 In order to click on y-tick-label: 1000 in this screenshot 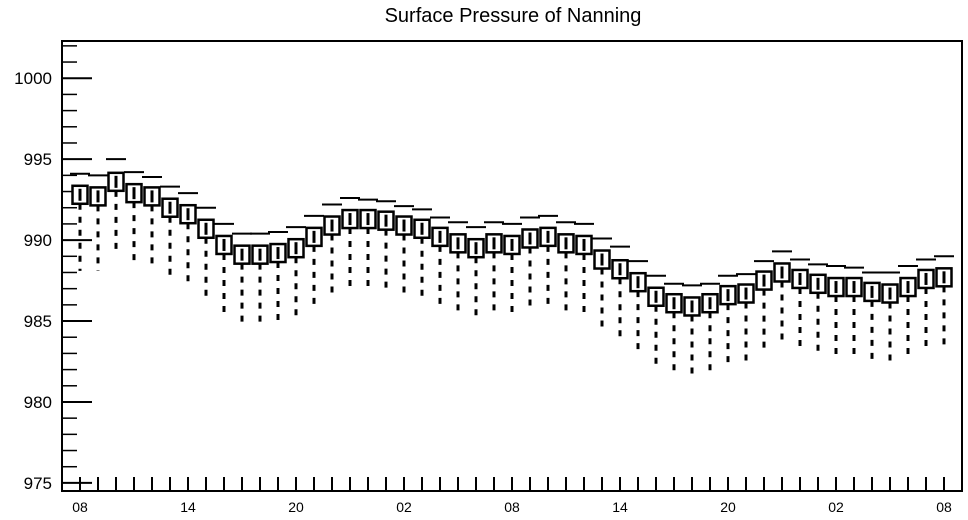, I will do `click(33, 78)`.